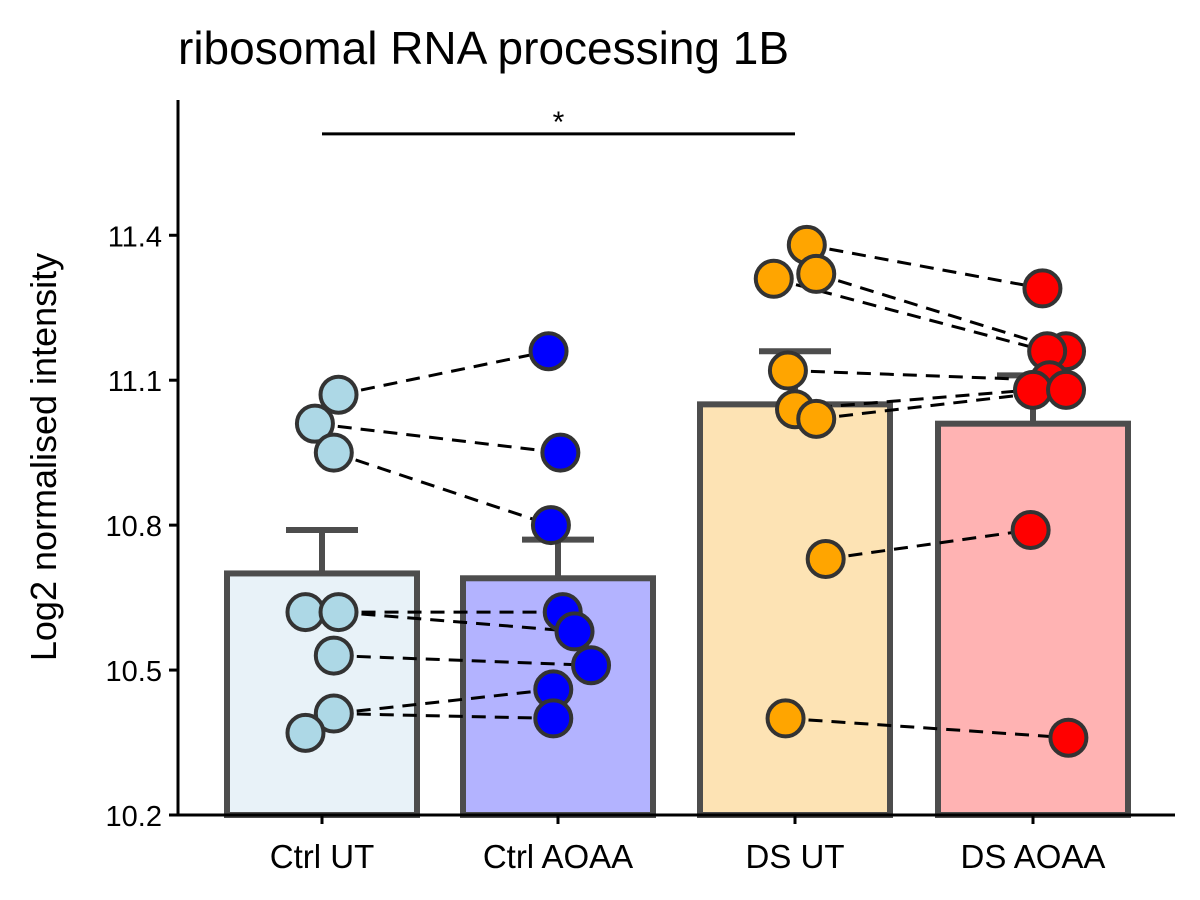 This screenshot has height=900, width=1200. I want to click on x-tick-label-0: Ctrl UT, so click(322, 856).